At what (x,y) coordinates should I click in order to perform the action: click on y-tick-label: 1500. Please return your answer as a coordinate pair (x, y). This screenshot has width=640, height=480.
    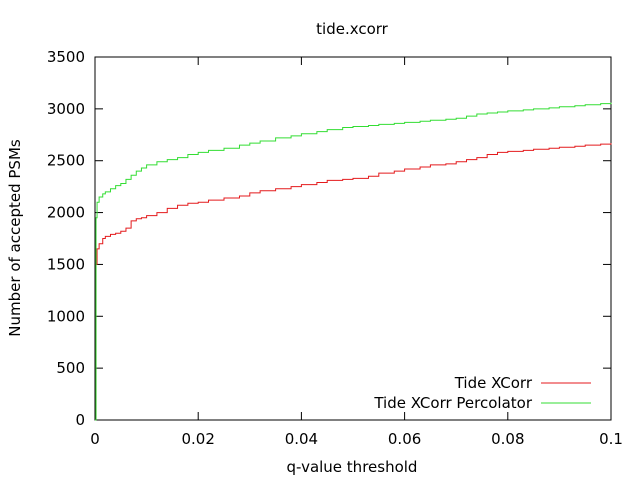
    Looking at the image, I should click on (66, 264).